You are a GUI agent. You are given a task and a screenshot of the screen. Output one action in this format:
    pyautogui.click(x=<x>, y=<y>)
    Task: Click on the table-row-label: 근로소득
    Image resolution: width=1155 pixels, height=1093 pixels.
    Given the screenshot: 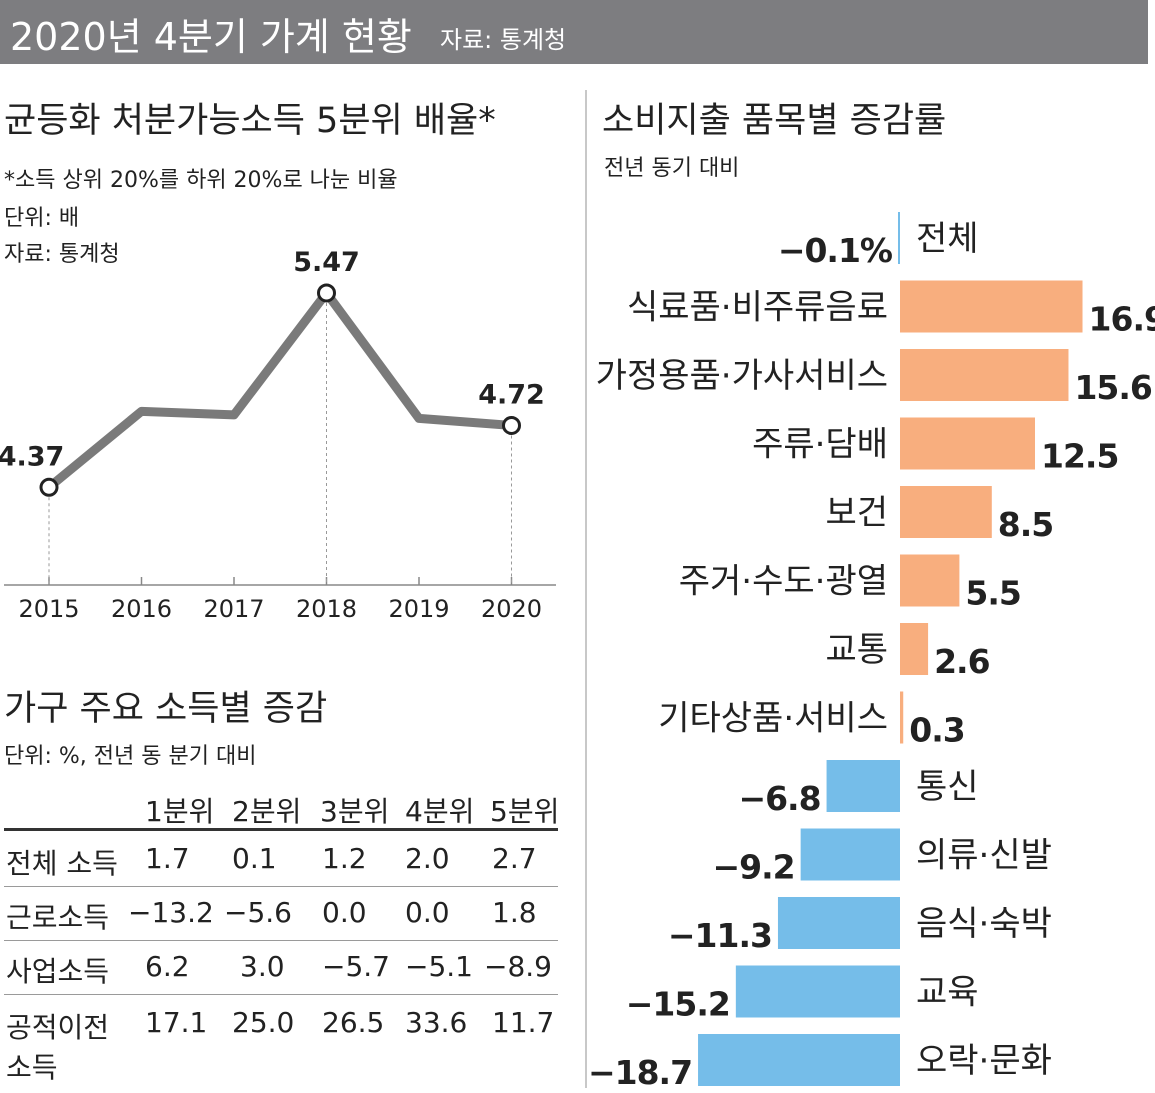 What is the action you would take?
    pyautogui.click(x=58, y=917)
    